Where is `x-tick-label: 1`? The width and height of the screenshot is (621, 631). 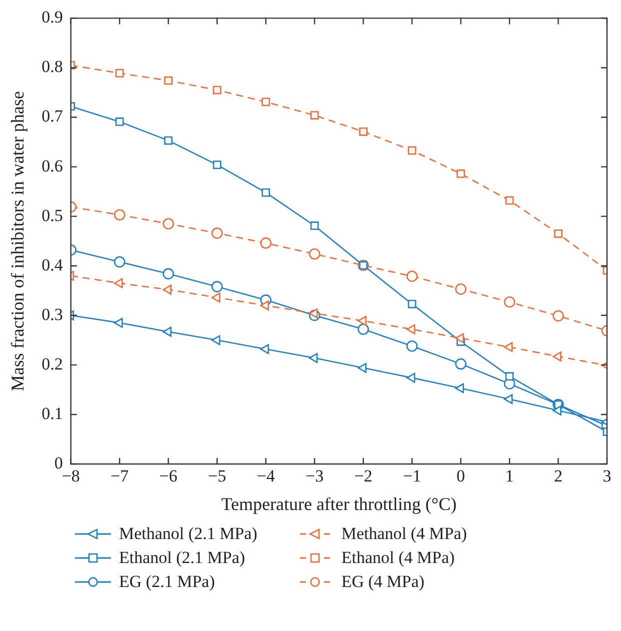 x-tick-label: 1 is located at coordinates (509, 476).